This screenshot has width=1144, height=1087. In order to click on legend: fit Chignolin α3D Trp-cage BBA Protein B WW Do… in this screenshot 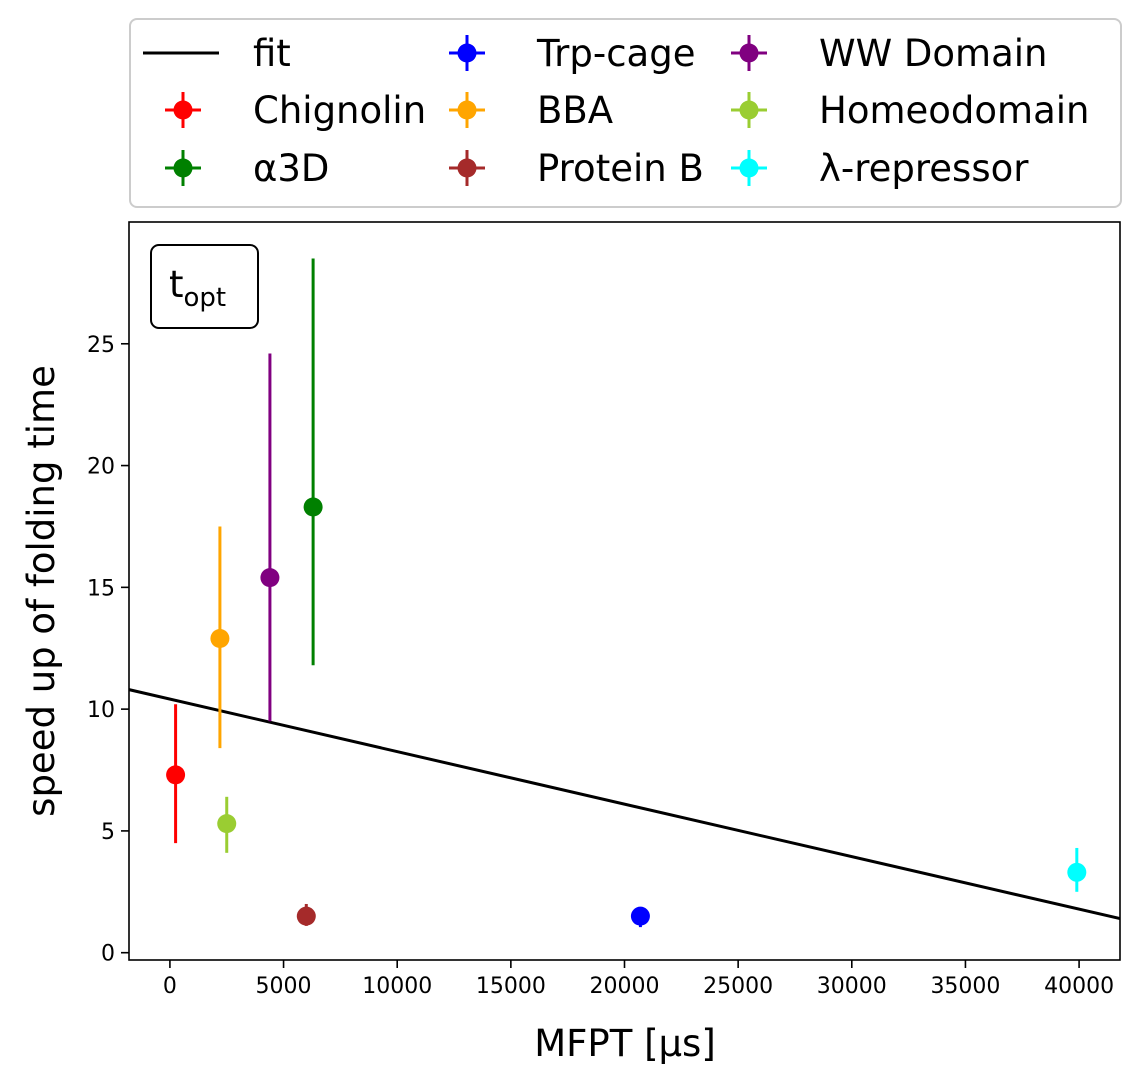, I will do `click(616, 111)`.